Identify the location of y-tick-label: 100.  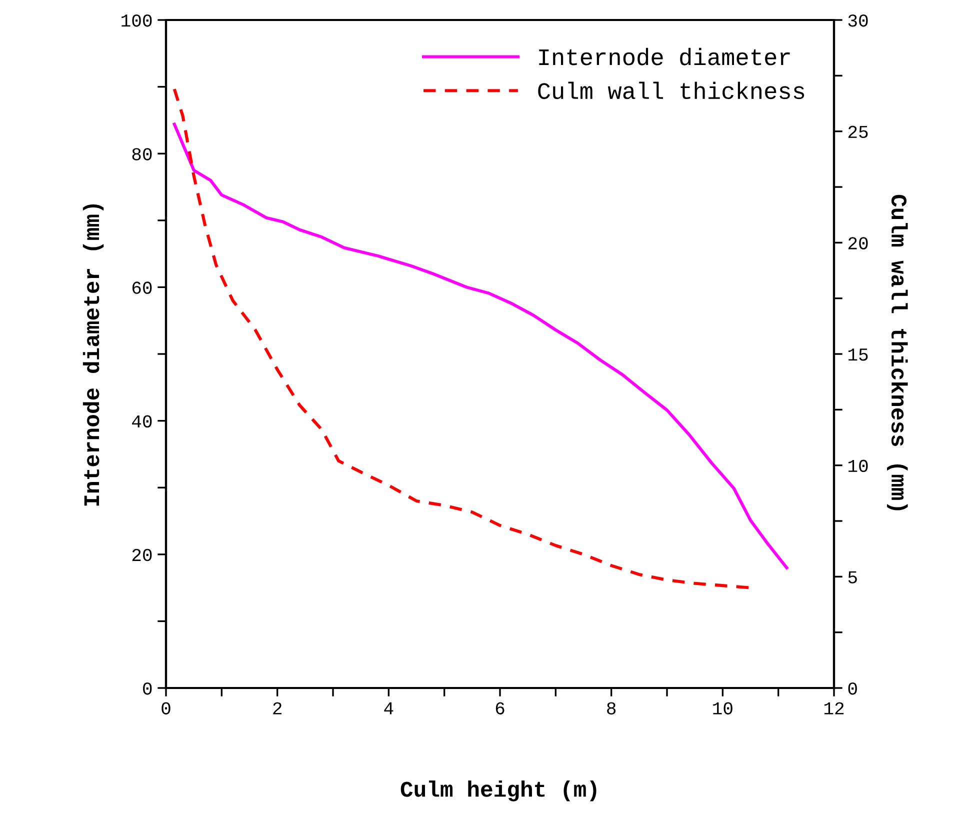
(137, 20).